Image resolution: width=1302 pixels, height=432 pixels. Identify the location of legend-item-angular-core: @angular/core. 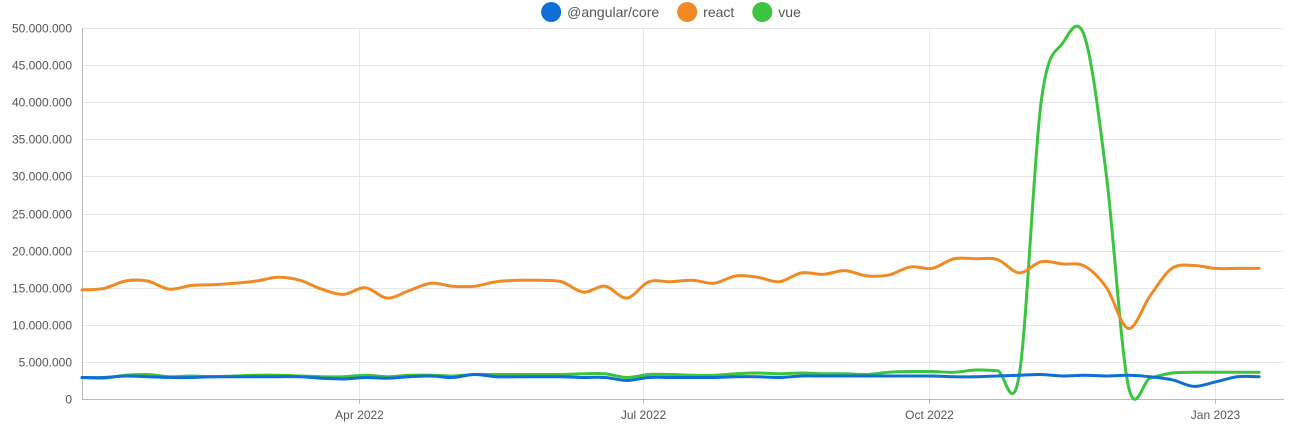
(600, 12).